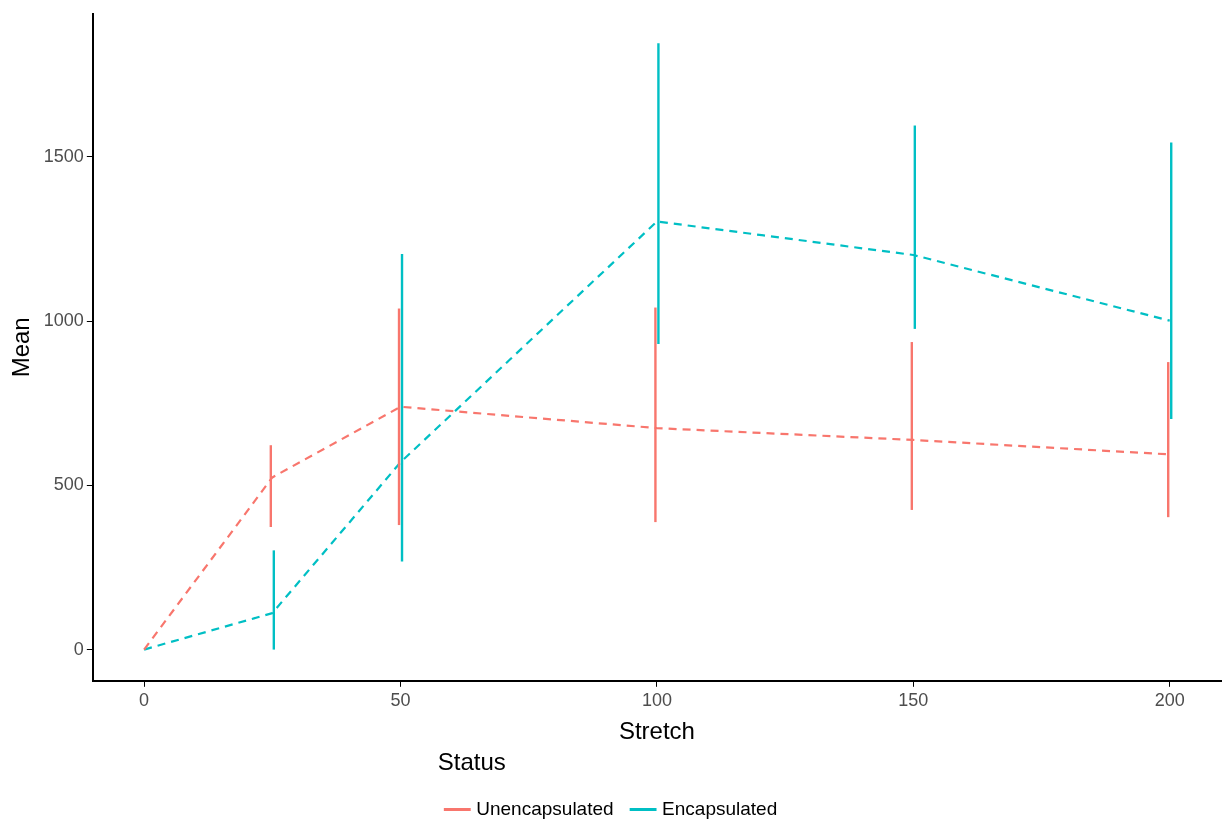 This screenshot has width=1223, height=833. Describe the element at coordinates (656, 731) in the screenshot. I see `x-axis-title: Stretch` at that location.